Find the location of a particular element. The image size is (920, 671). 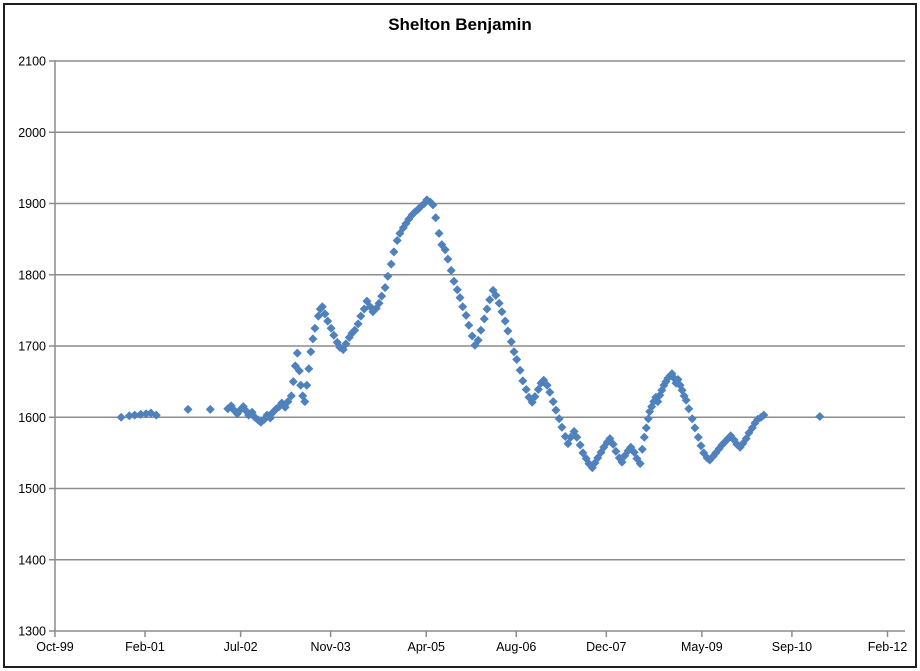

y-tick-label: 1500 is located at coordinates (32, 489).